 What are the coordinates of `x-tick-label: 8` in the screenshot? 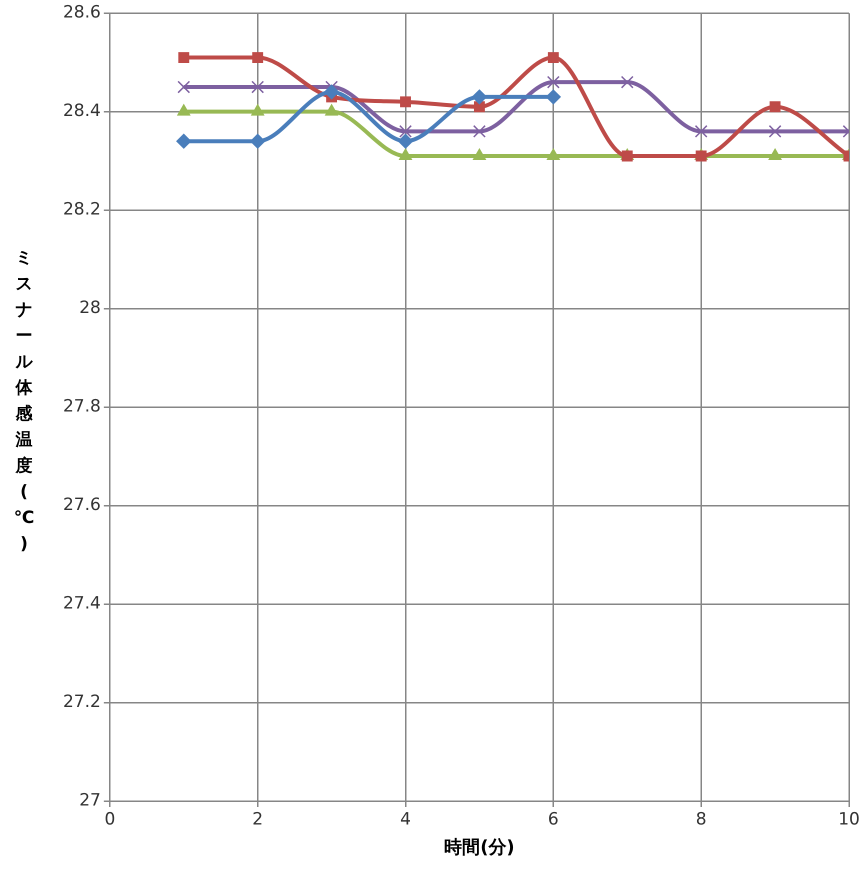 It's located at (701, 820).